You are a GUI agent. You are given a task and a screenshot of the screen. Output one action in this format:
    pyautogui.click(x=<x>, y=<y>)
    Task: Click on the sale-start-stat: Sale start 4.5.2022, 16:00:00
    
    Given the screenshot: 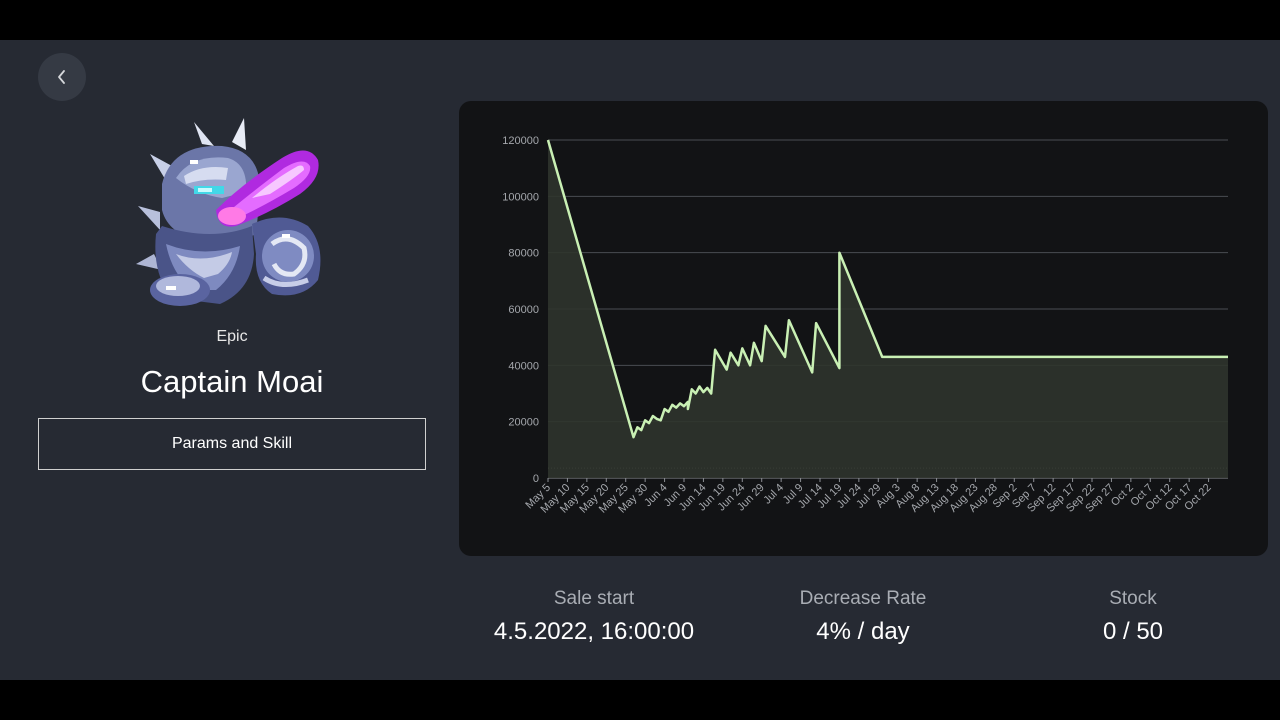 What is the action you would take?
    pyautogui.click(x=594, y=617)
    